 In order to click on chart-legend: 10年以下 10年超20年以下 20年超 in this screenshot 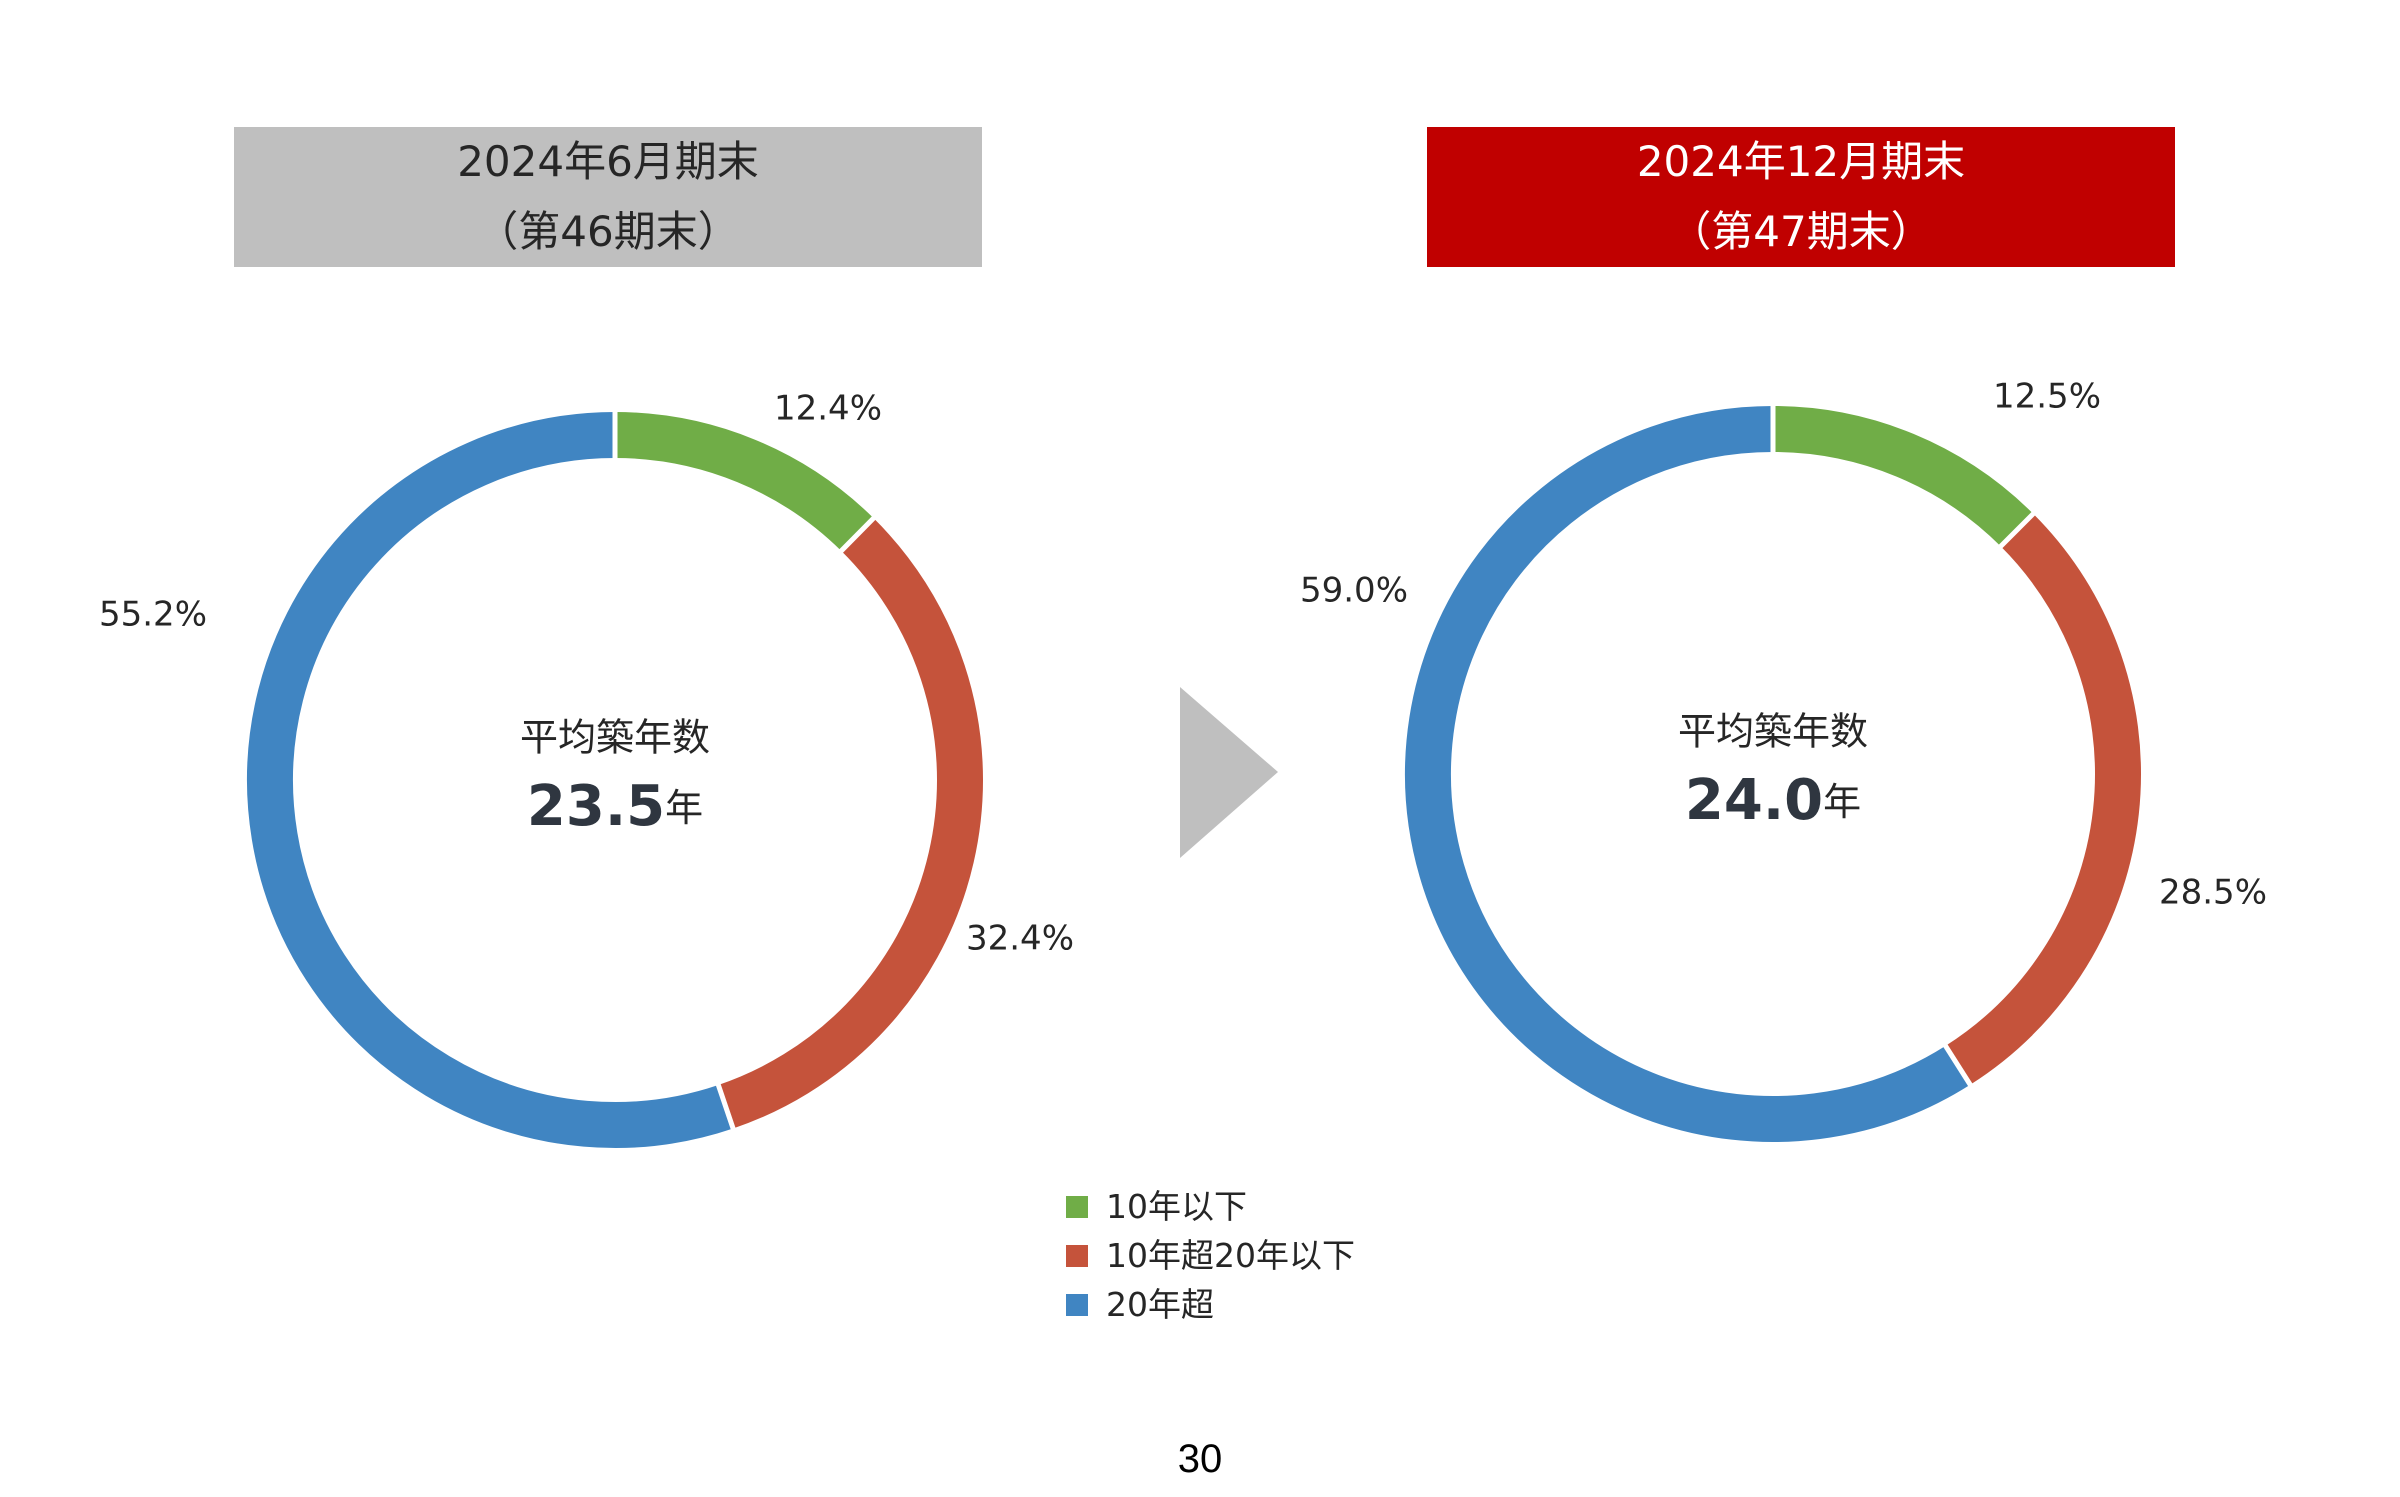, I will do `click(1210, 1255)`.